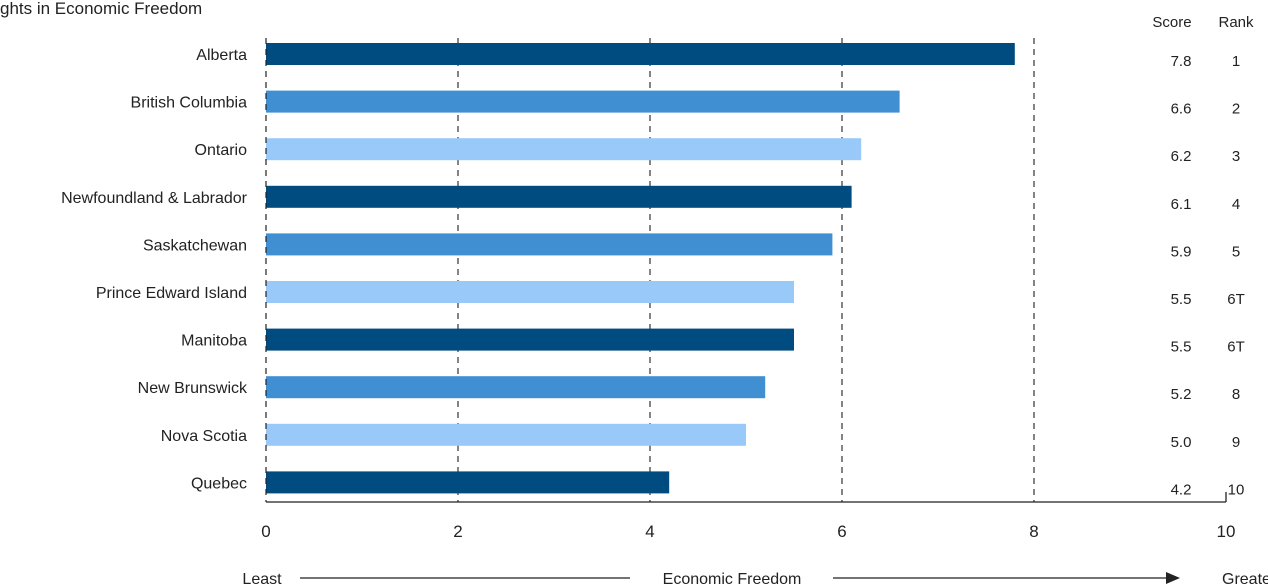 The height and width of the screenshot is (585, 1268). Describe the element at coordinates (1226, 531) in the screenshot. I see `x-tick-label-10: 10` at that location.